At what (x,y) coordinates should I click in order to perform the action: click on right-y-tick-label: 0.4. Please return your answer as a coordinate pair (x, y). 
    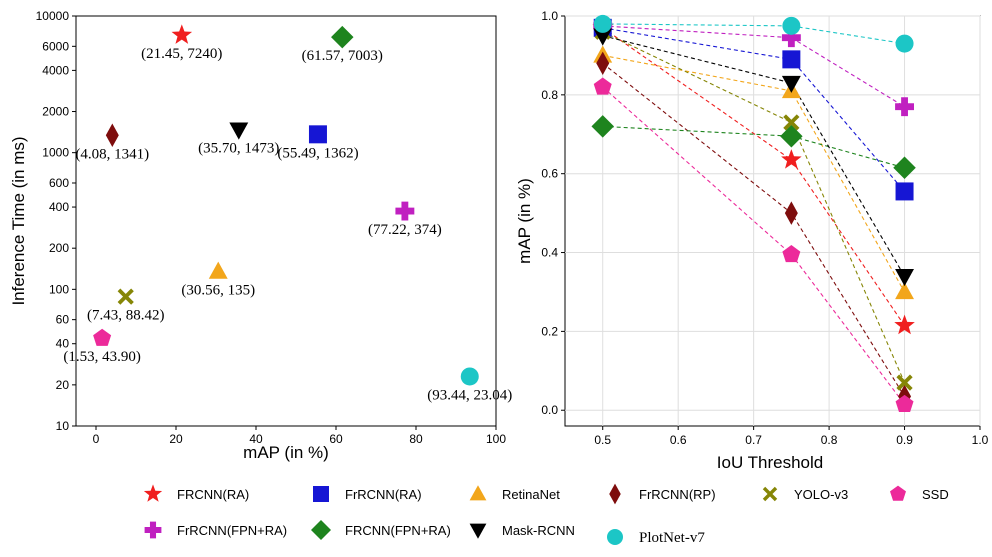
    Looking at the image, I should click on (549, 253).